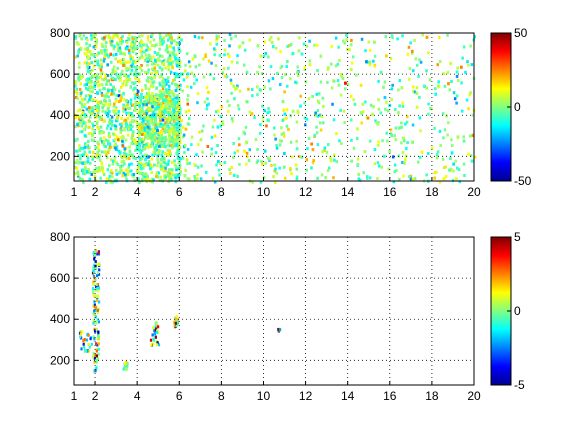 This screenshot has width=576, height=432. What do you see at coordinates (221, 192) in the screenshot?
I see `x-tick-label: 8` at bounding box center [221, 192].